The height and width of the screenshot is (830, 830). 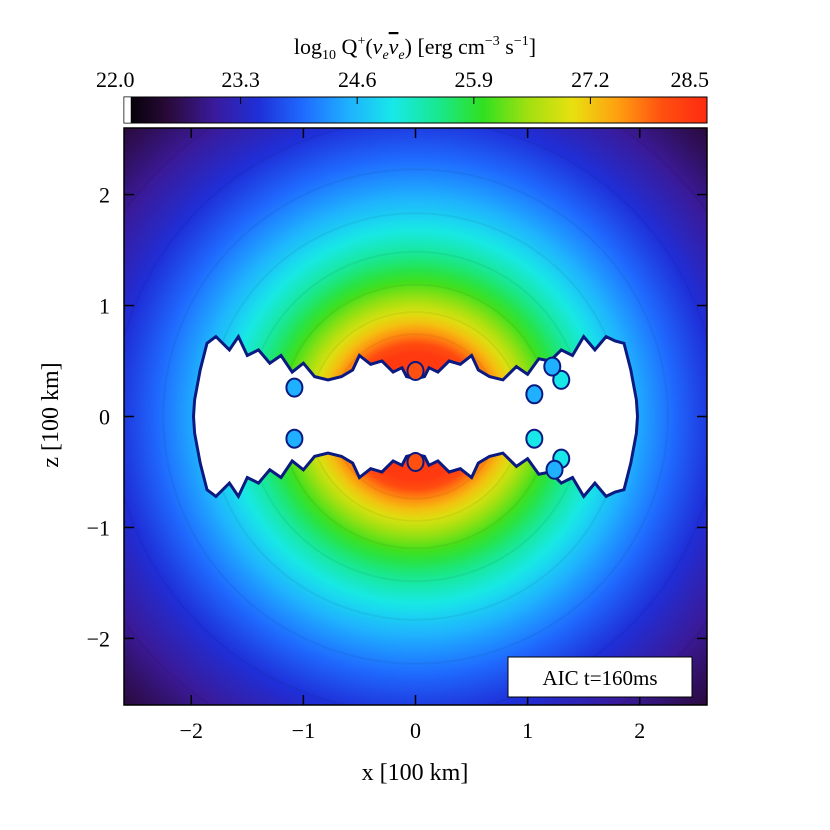 I want to click on time-annotation-box, so click(x=600, y=677).